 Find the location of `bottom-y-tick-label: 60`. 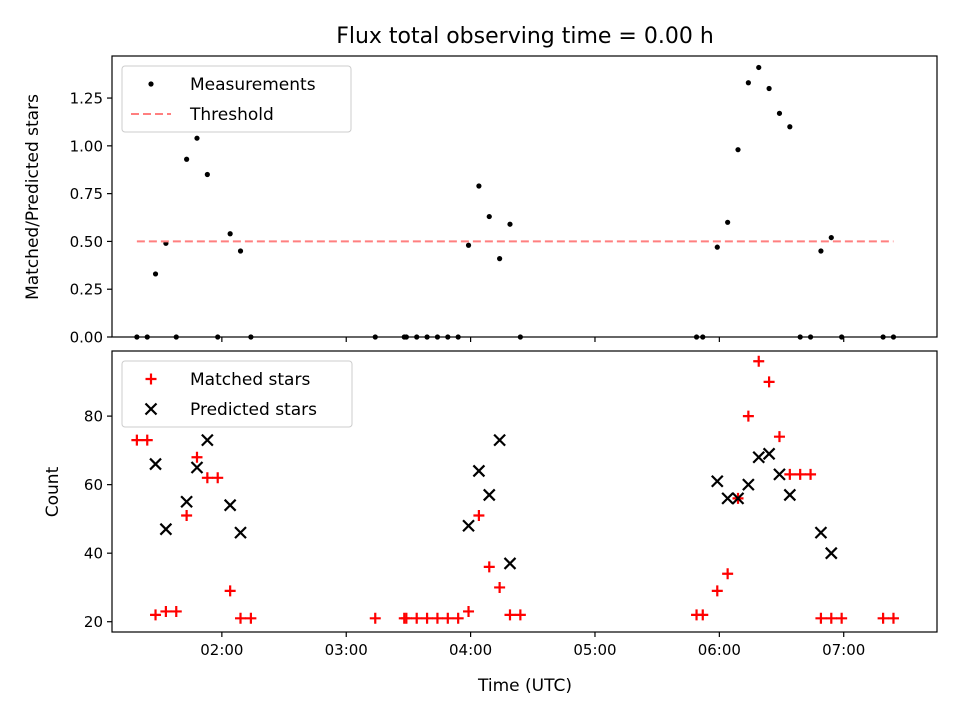

bottom-y-tick-label: 60 is located at coordinates (93, 485).